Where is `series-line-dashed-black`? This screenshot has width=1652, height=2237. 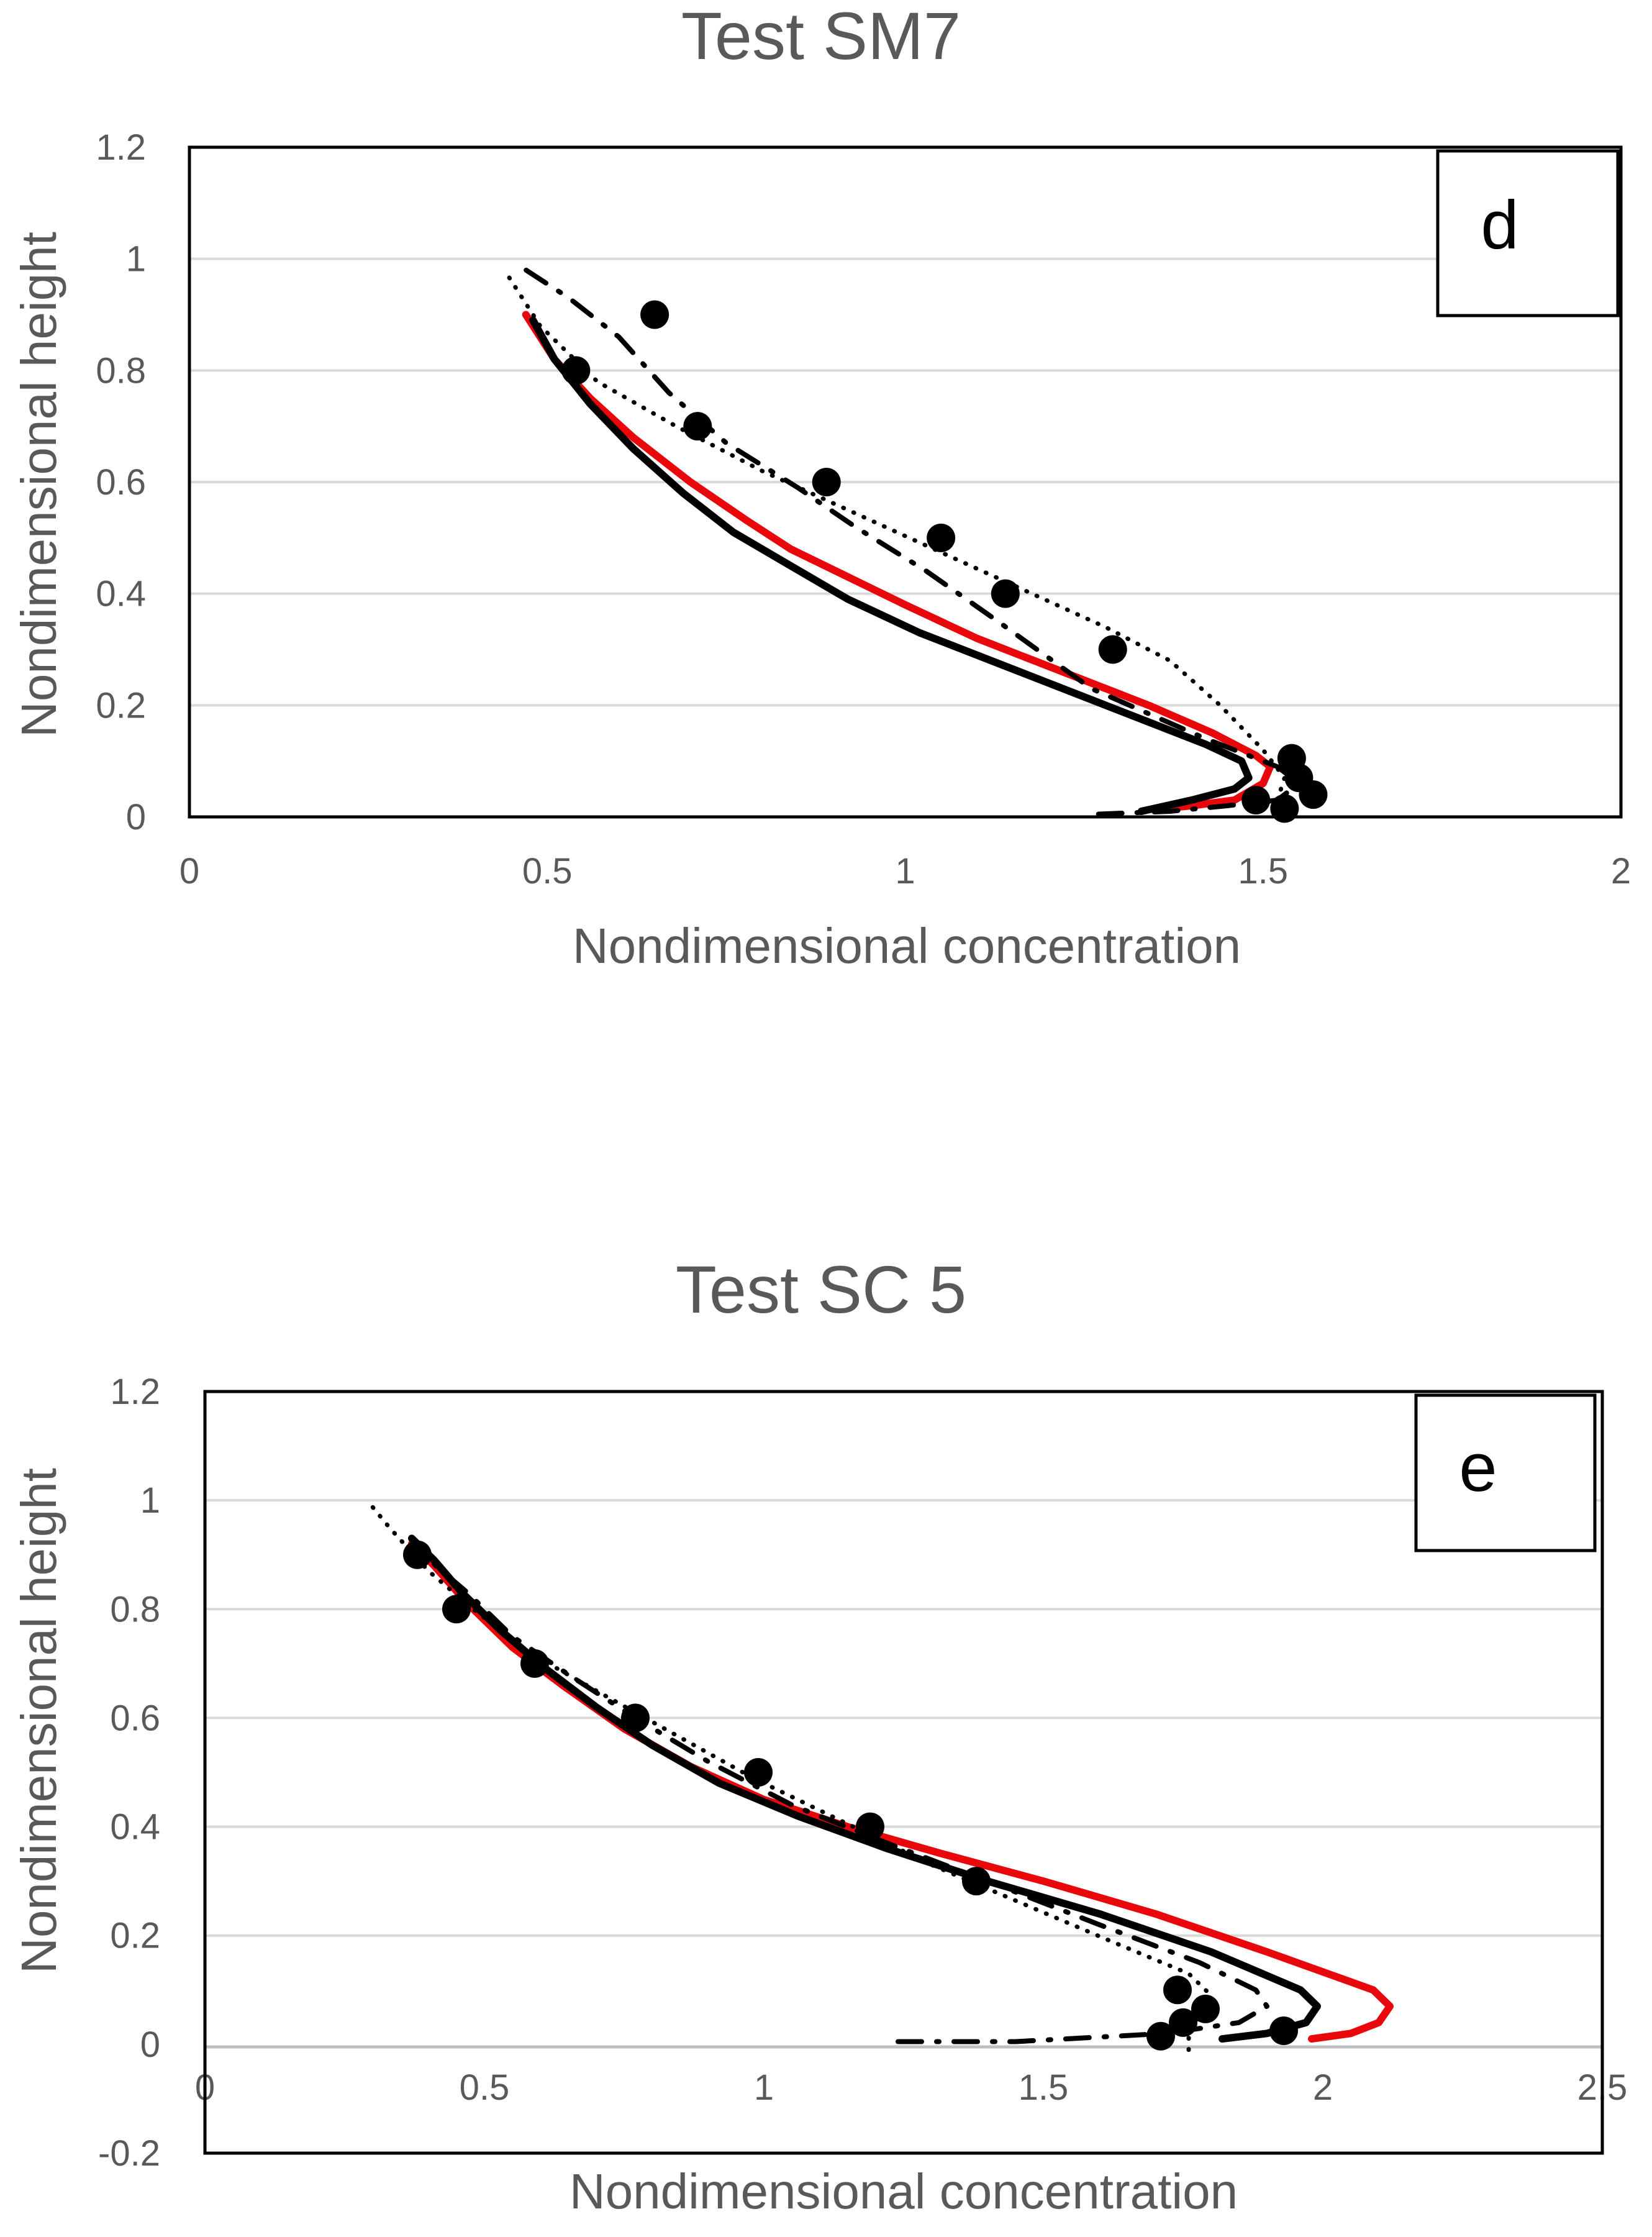 series-line-dashed-black is located at coordinates (844, 1798).